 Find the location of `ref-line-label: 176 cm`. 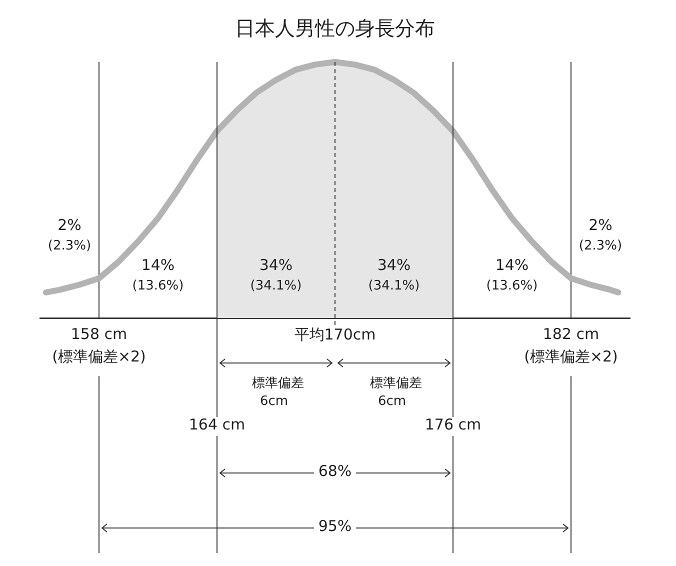

ref-line-label: 176 cm is located at coordinates (453, 424).